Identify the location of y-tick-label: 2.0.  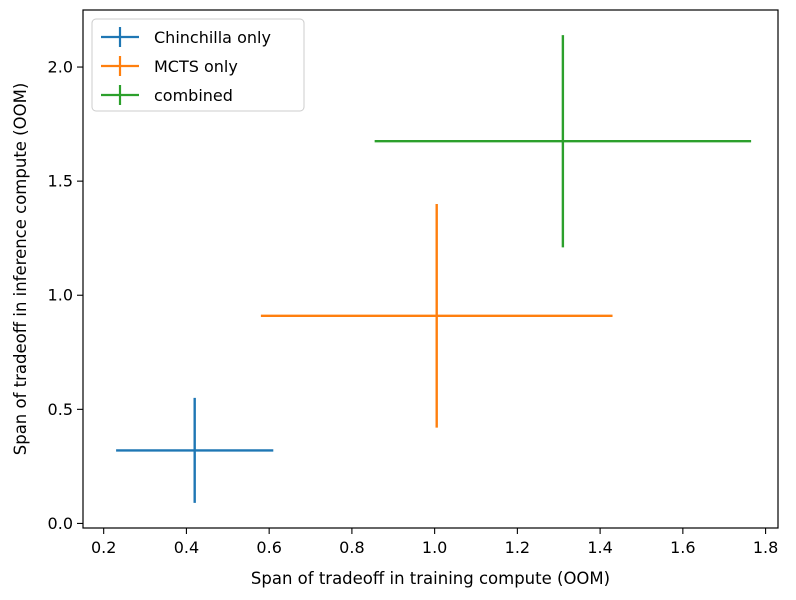
(60, 67).